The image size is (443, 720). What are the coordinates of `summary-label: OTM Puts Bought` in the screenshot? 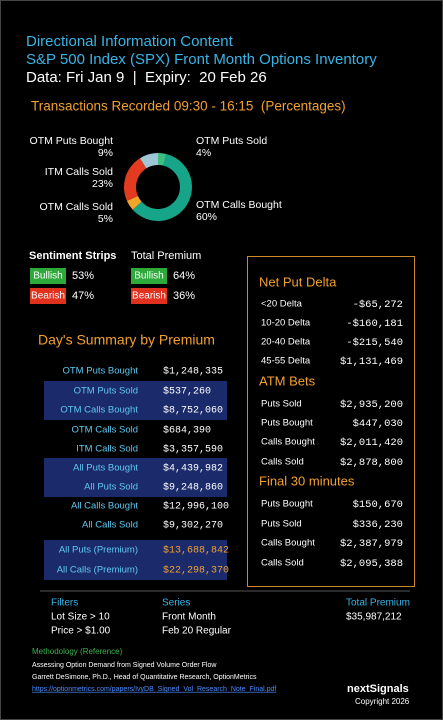 It's located at (100, 371).